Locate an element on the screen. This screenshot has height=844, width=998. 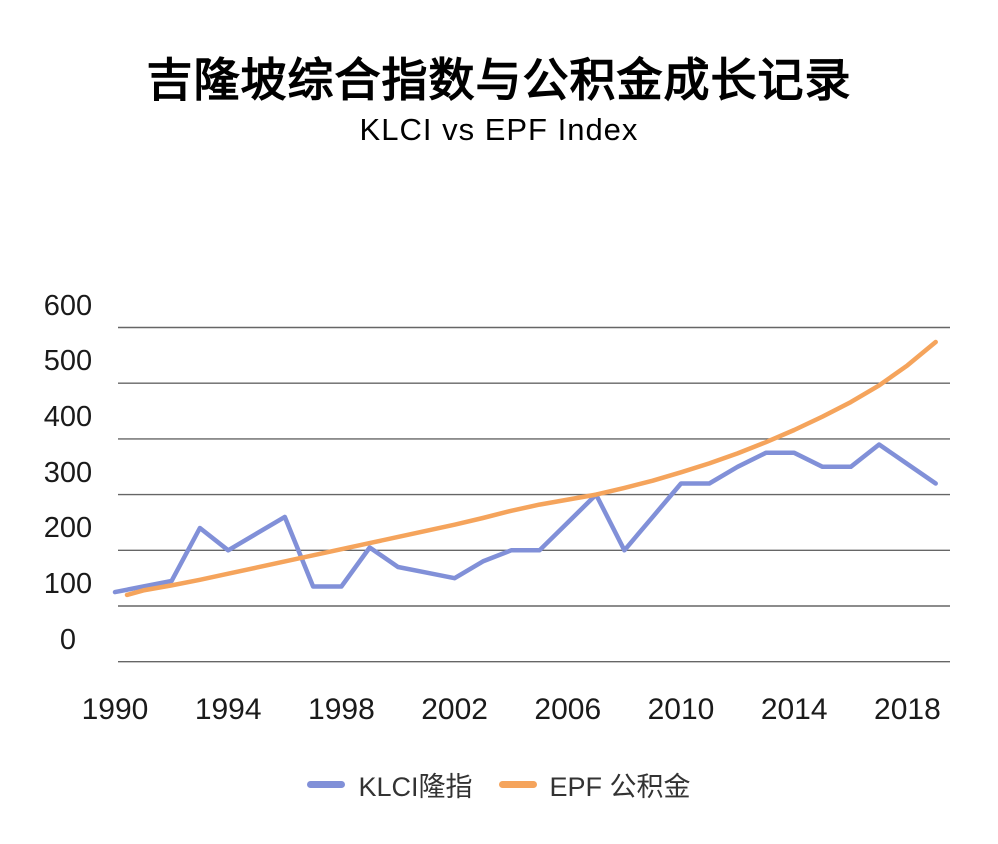
y-tick-label-600: 600 is located at coordinates (68, 305).